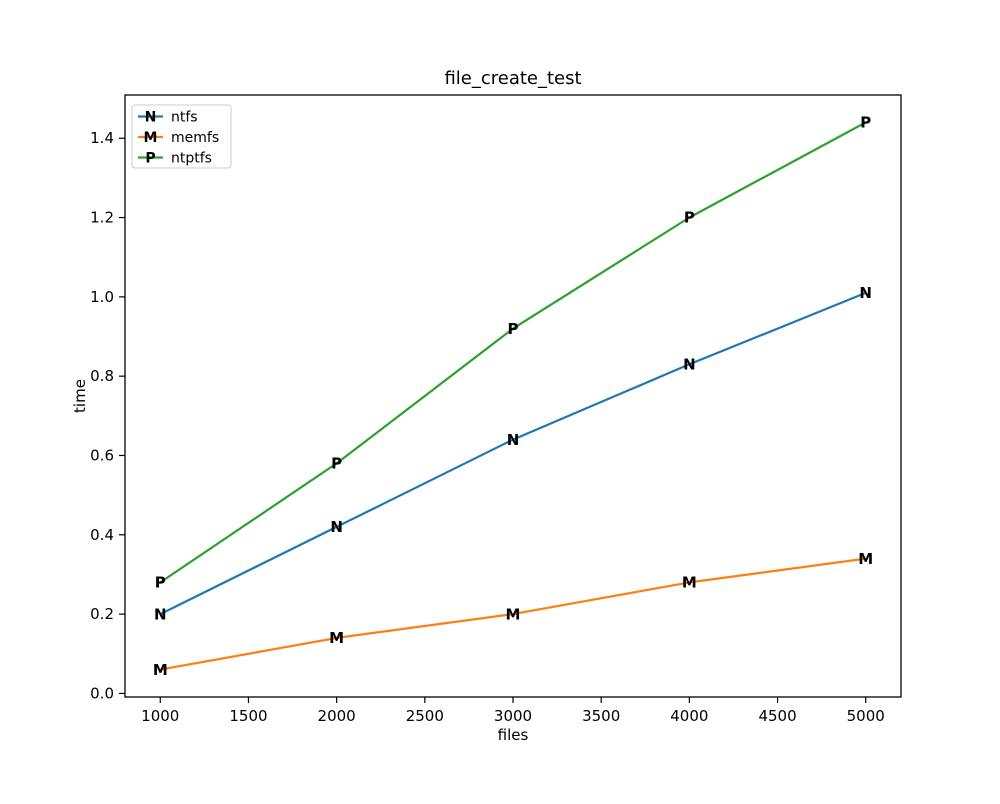 The height and width of the screenshot is (804, 1000). What do you see at coordinates (866, 716) in the screenshot?
I see `x-tick-label: 5000` at bounding box center [866, 716].